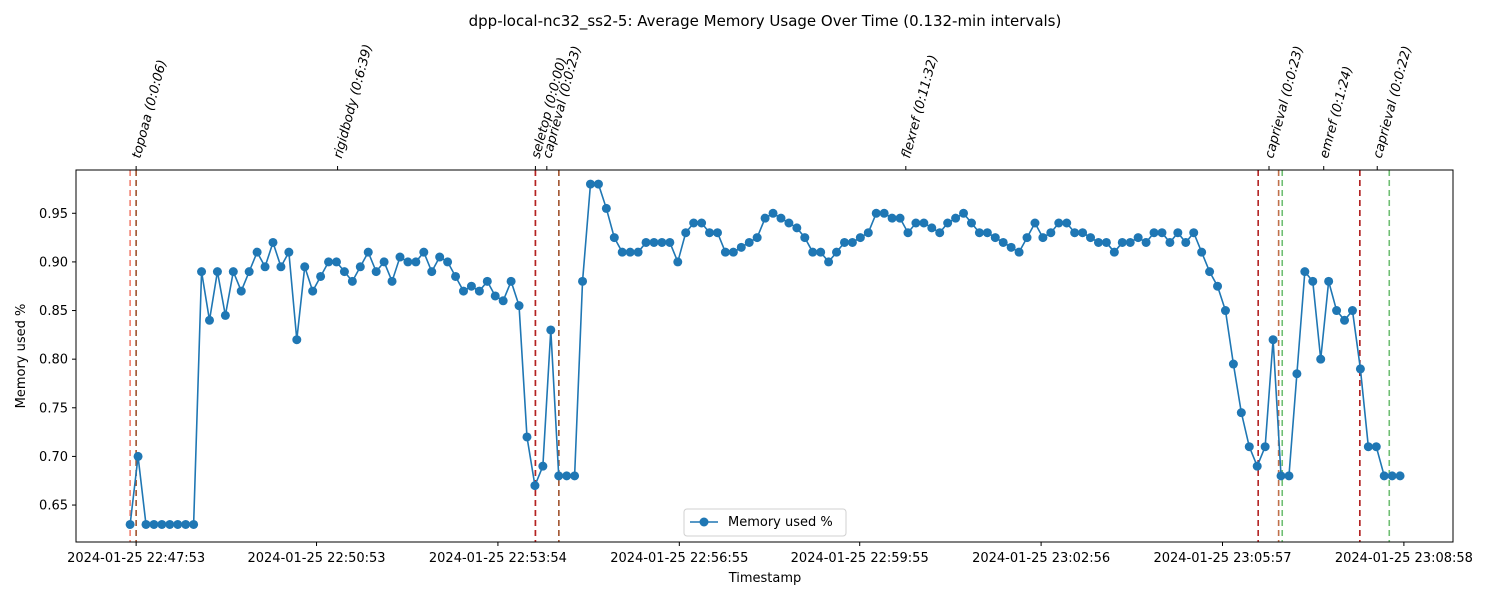 This screenshot has width=1500, height=600. What do you see at coordinates (136, 558) in the screenshot?
I see `x-tick-label: 2024-01-25 22:47:53` at bounding box center [136, 558].